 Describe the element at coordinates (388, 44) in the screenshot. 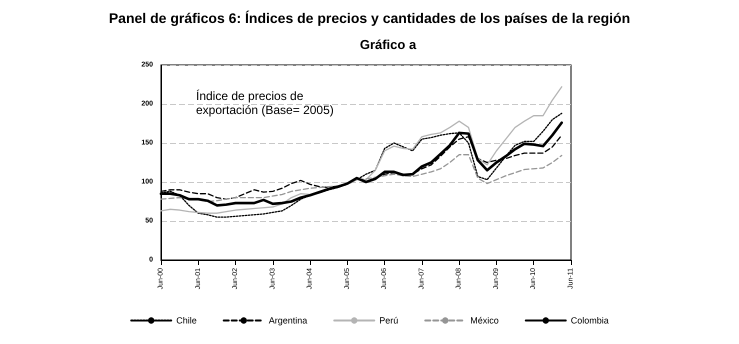

I see `chart-subtitle: Gráfico a` at that location.